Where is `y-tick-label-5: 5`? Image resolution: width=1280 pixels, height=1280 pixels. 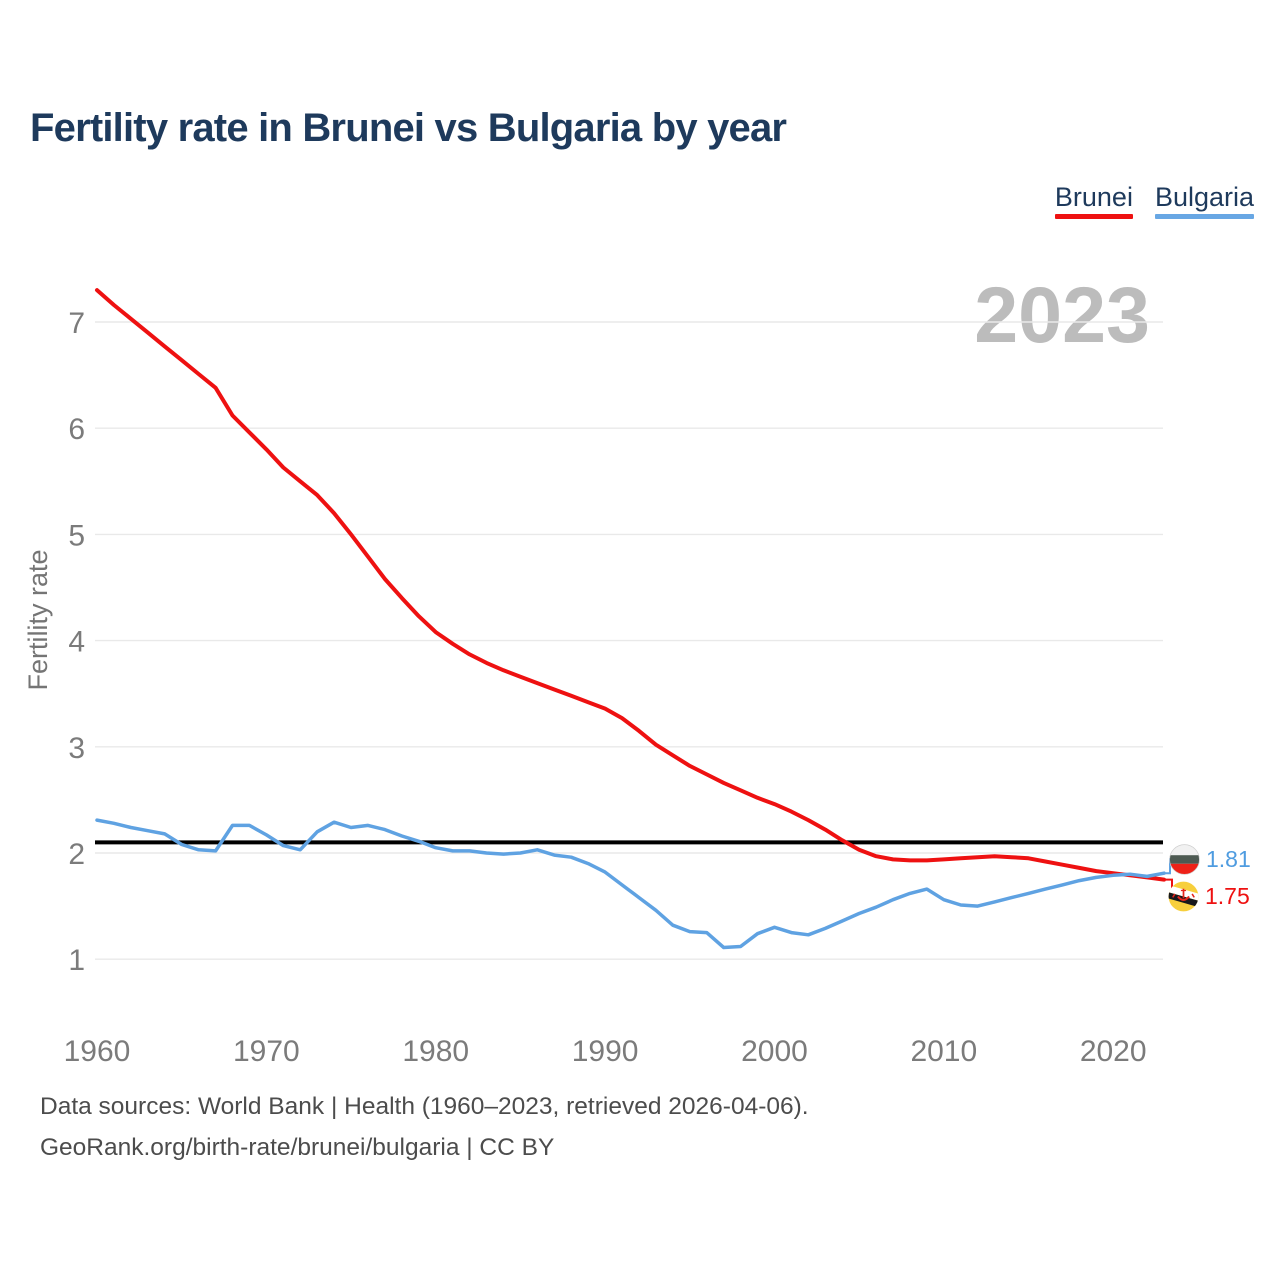
y-tick-label-5: 5 is located at coordinates (76, 535).